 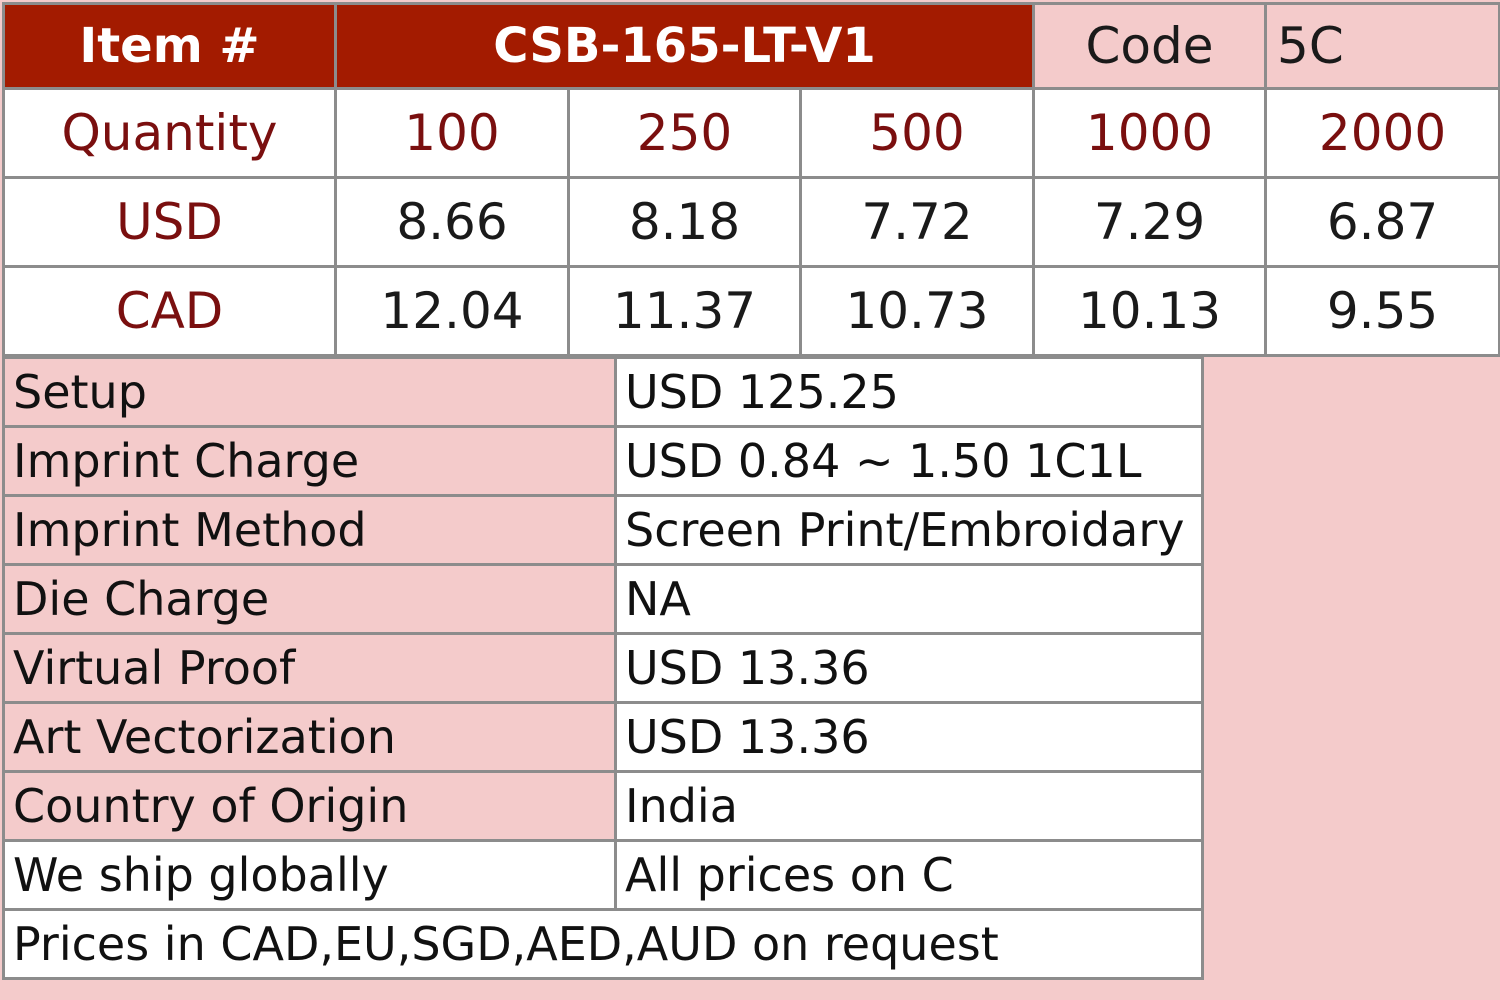 I want to click on footer-note: Prices in CAD,EU,SGD,AED,AUD on request, so click(x=603, y=944).